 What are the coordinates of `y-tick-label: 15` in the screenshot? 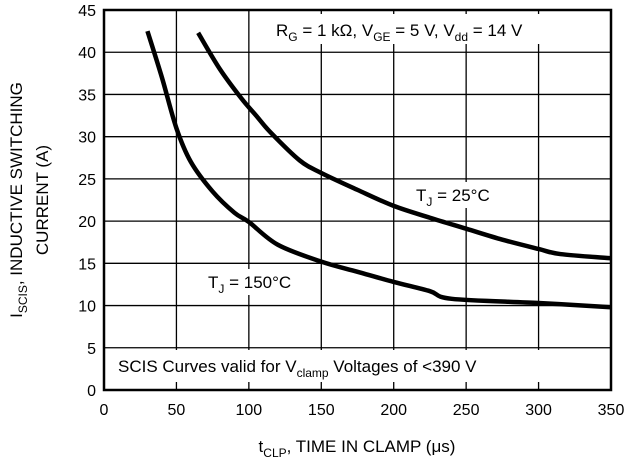 It's located at (87, 264).